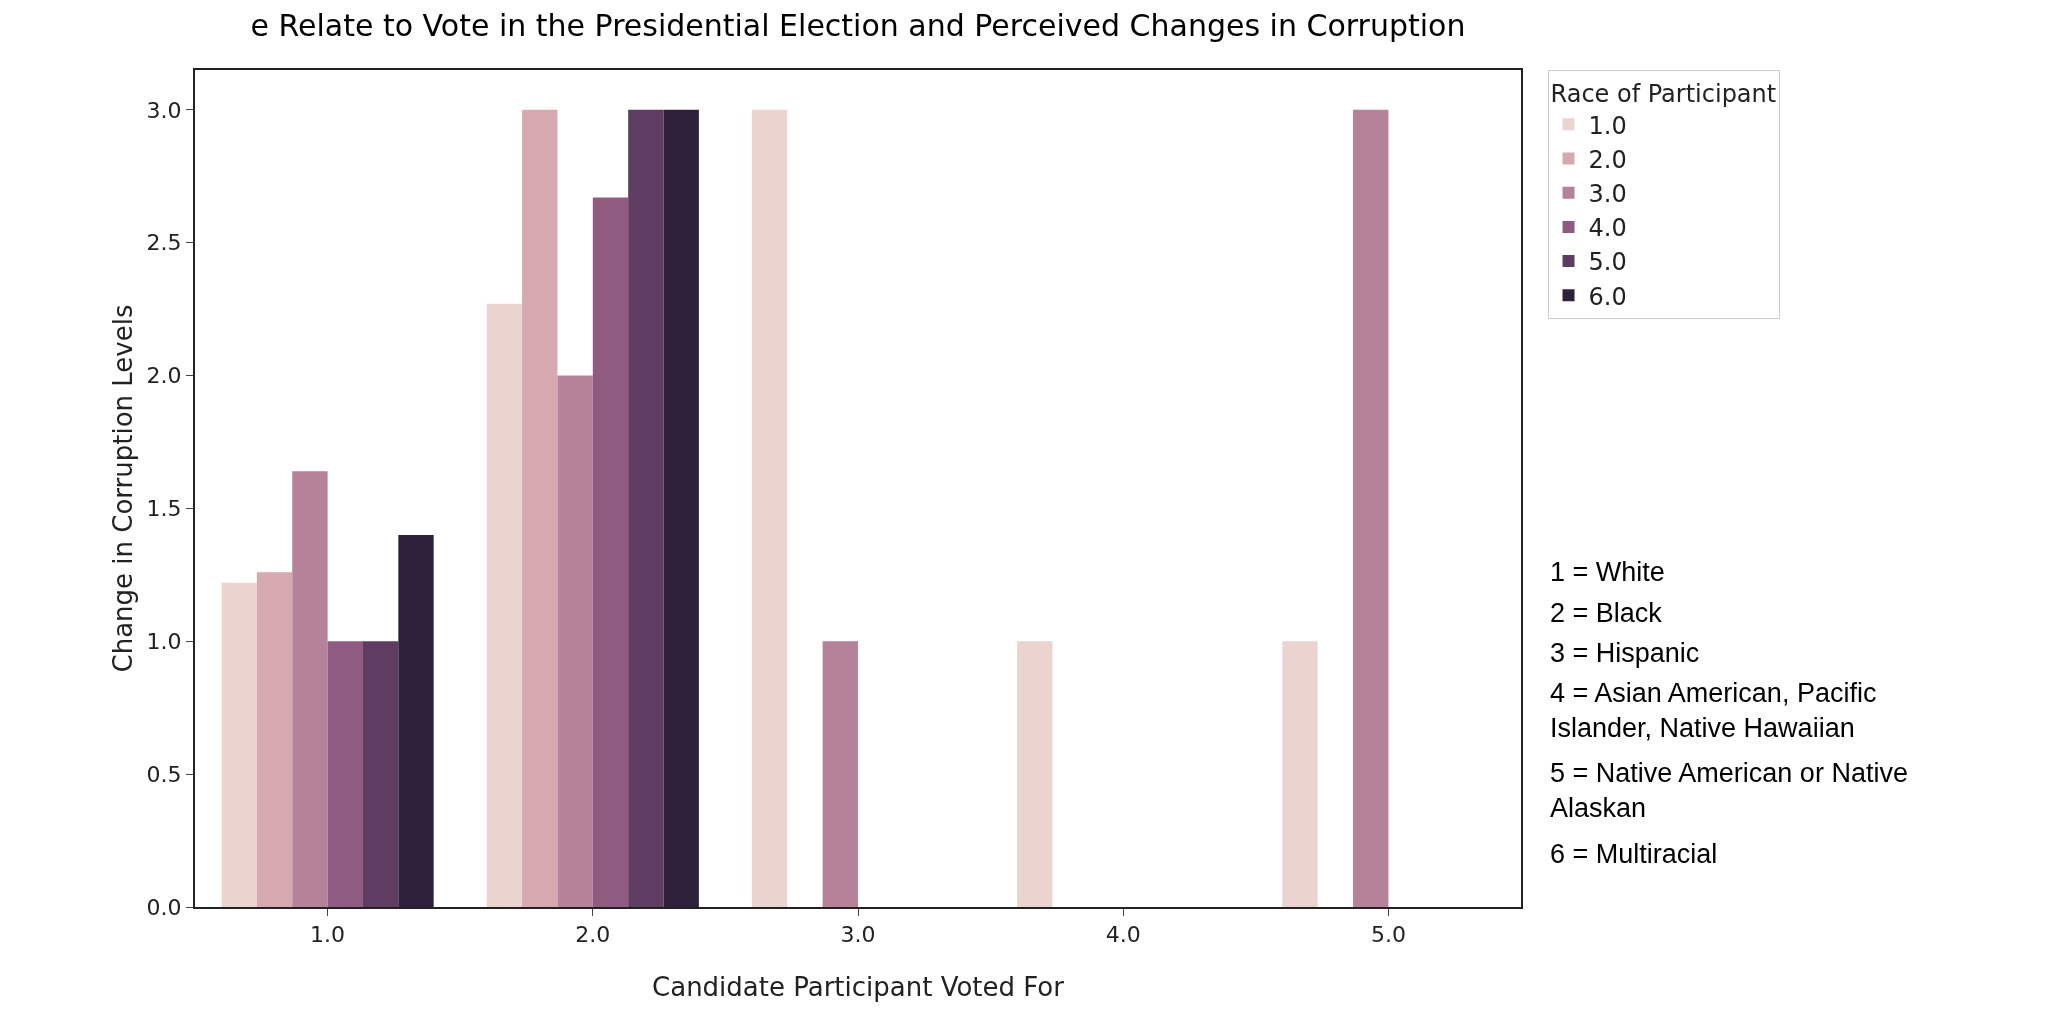 The image size is (2069, 1024). Describe the element at coordinates (328, 935) in the screenshot. I see `x-tick-label: 1.0` at that location.